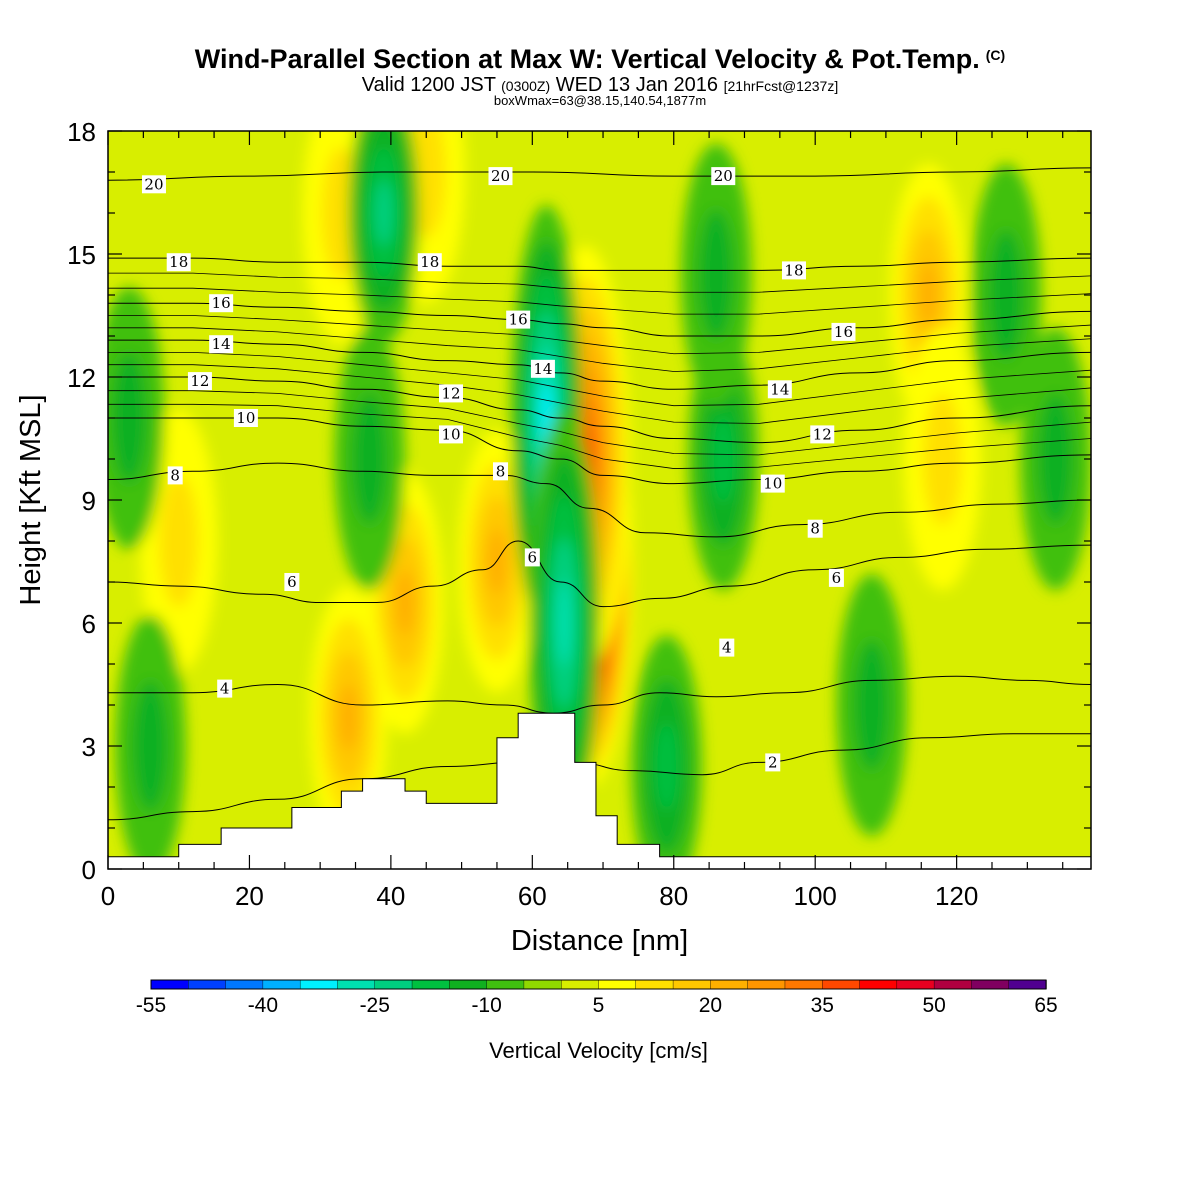  What do you see at coordinates (375, 1005) in the screenshot?
I see `colorbar-tick-label: -25` at bounding box center [375, 1005].